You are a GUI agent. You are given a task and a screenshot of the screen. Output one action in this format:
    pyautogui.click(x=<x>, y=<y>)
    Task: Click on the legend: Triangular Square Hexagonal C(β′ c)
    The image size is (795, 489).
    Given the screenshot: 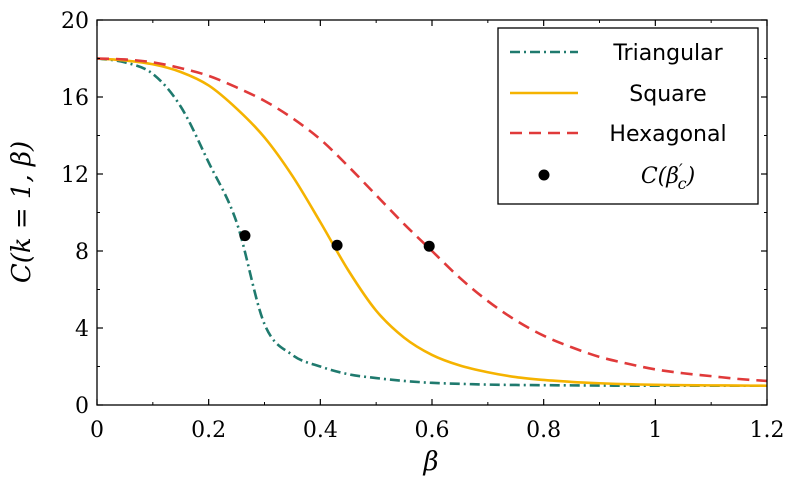 What is the action you would take?
    pyautogui.click(x=628, y=116)
    